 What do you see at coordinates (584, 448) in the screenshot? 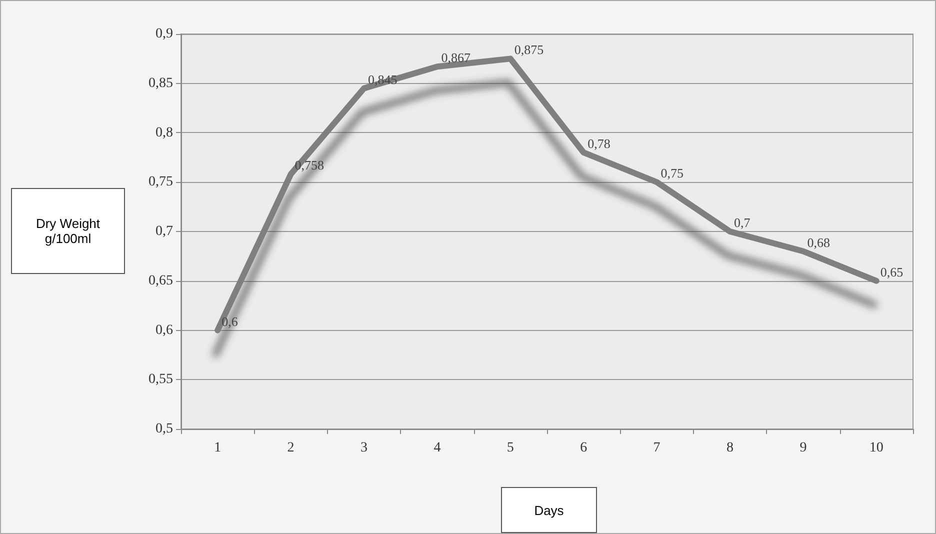
I see `x-tick-label: 6` at bounding box center [584, 448].